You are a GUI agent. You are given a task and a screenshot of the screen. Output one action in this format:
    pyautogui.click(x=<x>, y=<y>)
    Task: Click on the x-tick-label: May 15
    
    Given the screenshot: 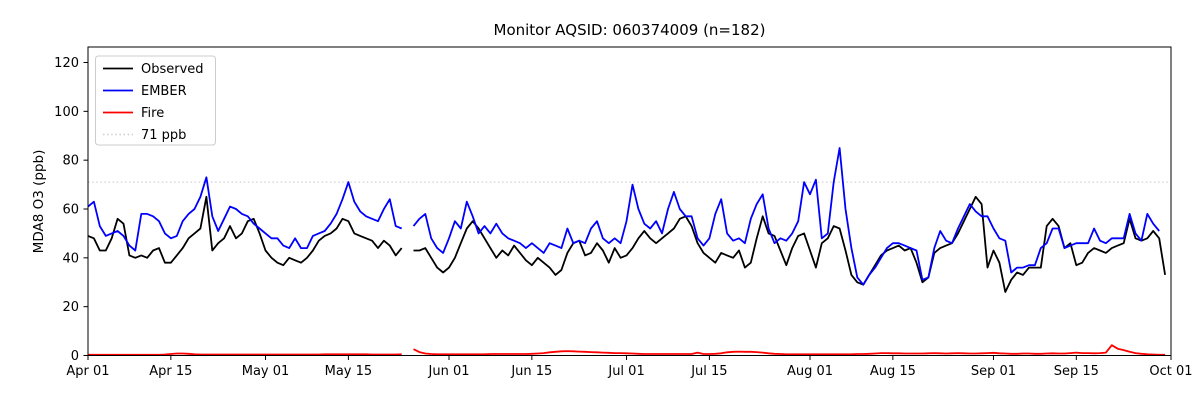 What is the action you would take?
    pyautogui.click(x=349, y=371)
    